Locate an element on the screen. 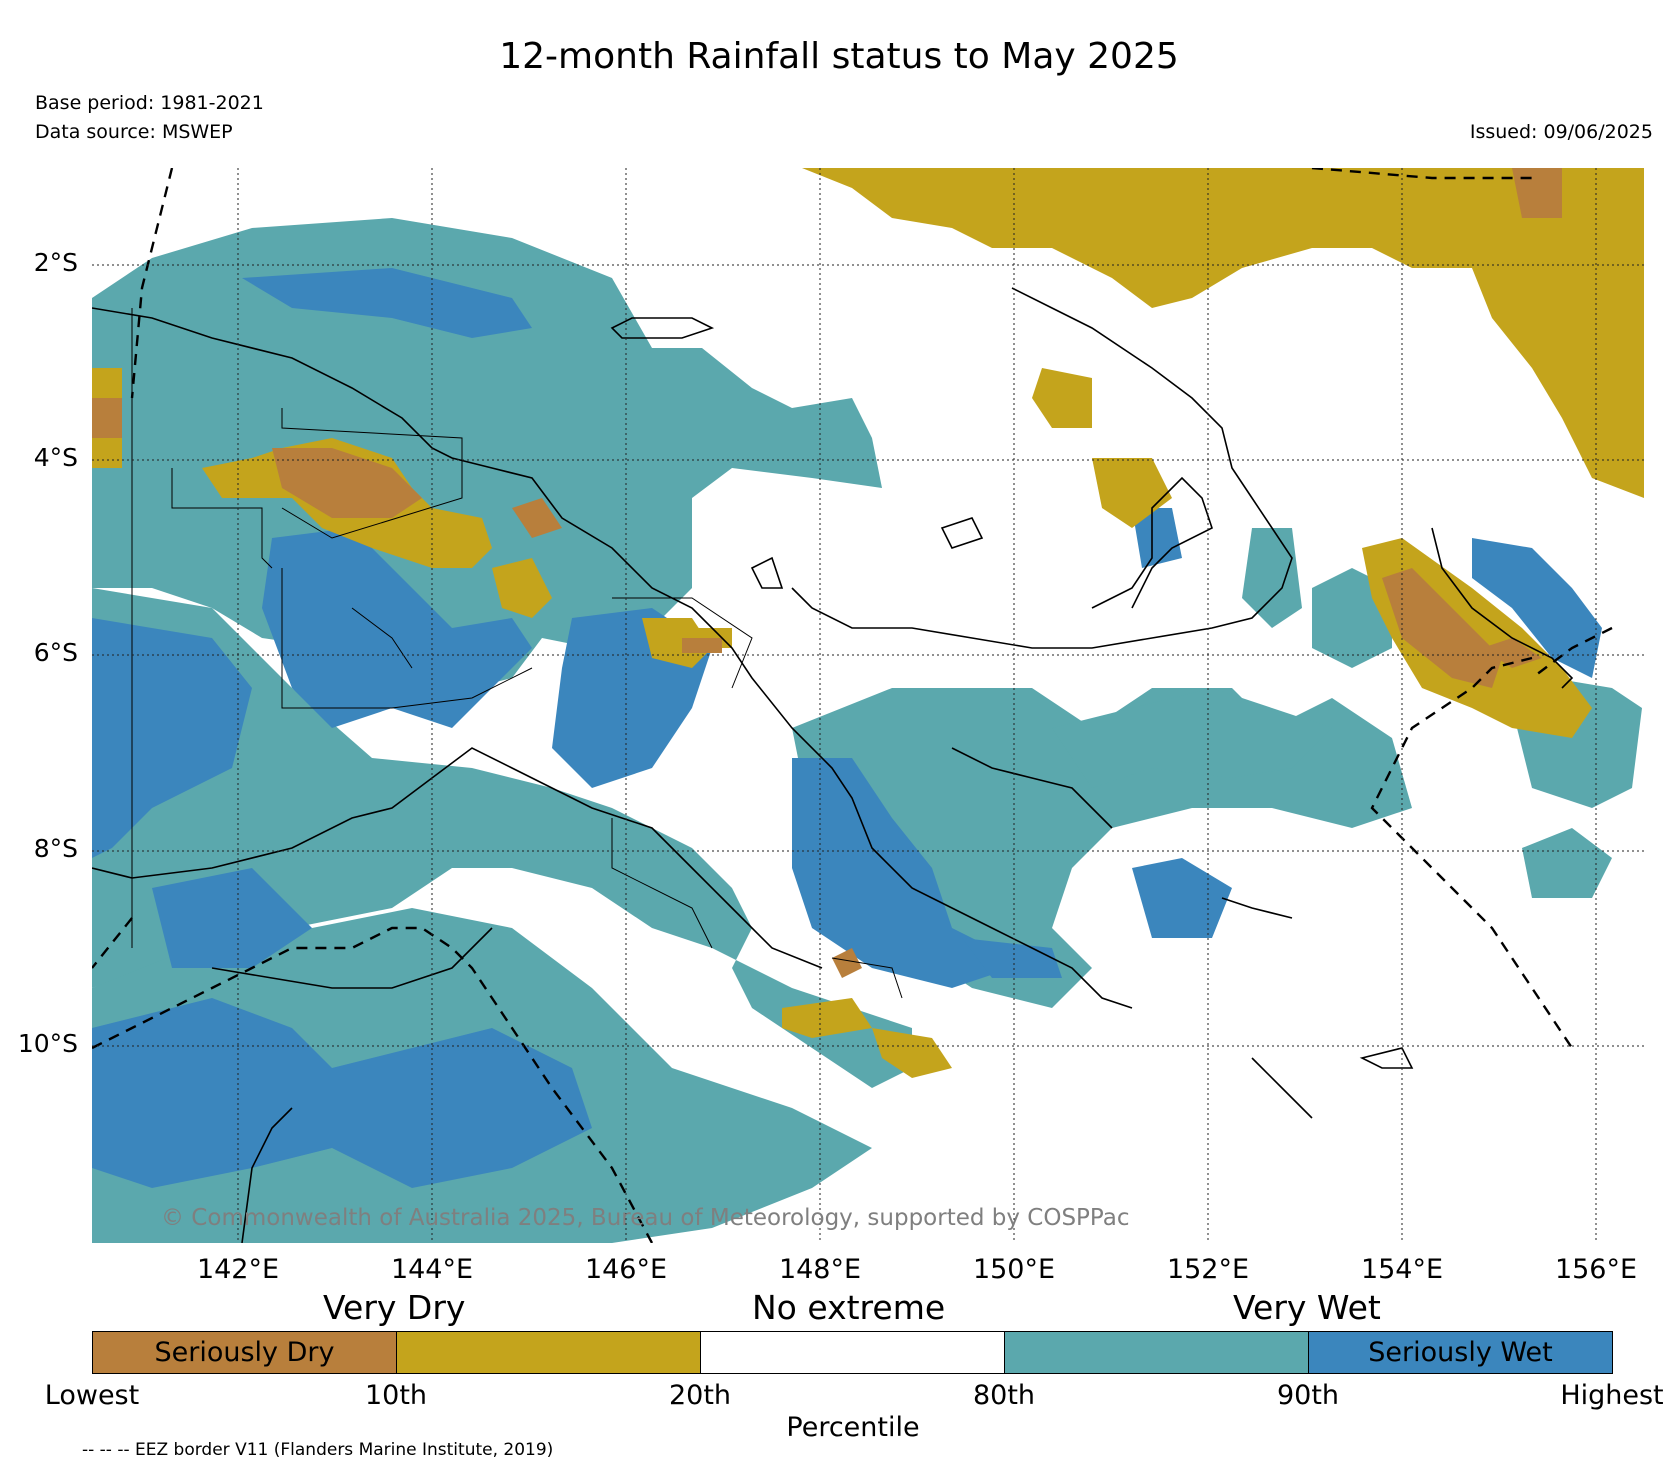 The width and height of the screenshot is (1678, 1472). lat-label: 4°S is located at coordinates (55, 457).